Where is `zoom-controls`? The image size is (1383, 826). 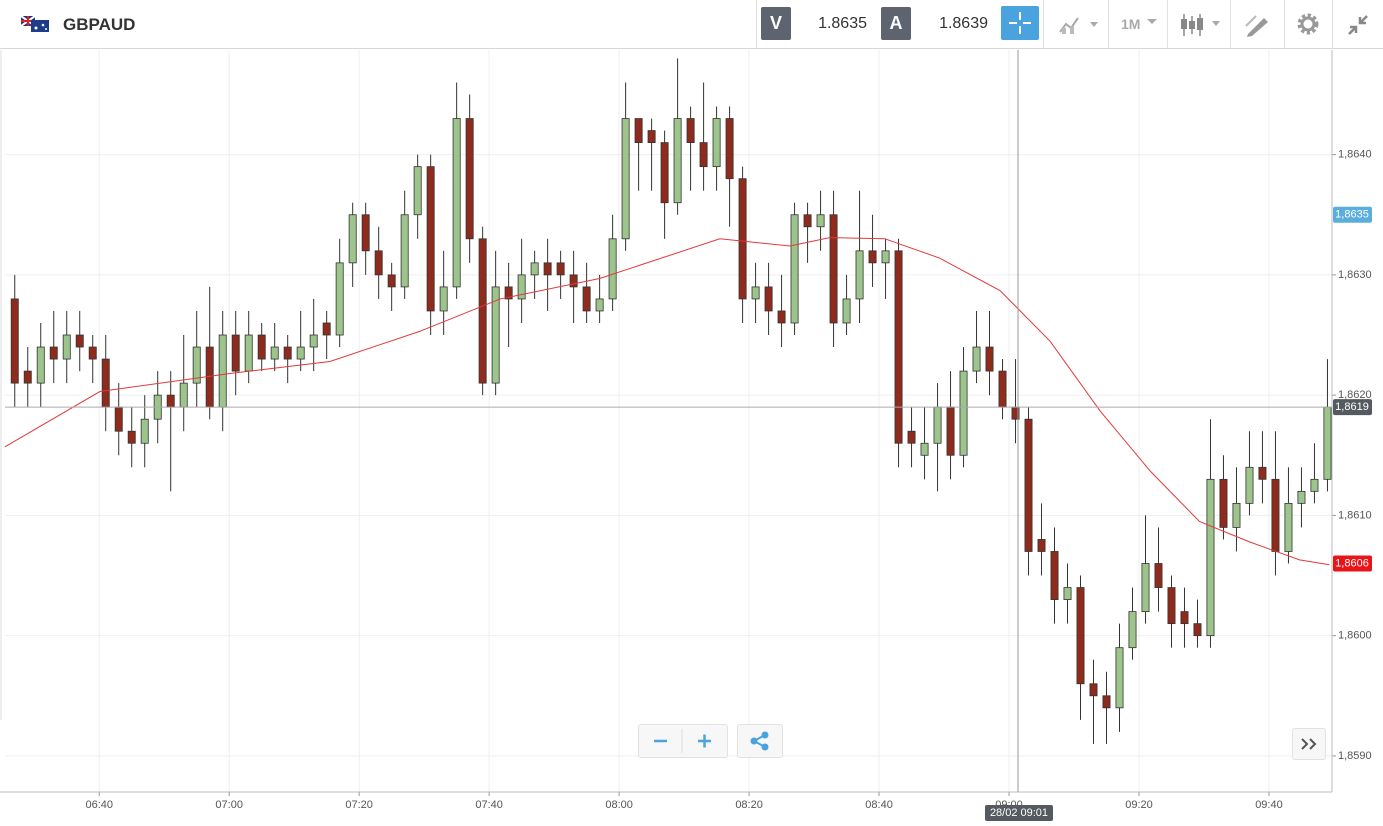 zoom-controls is located at coordinates (683, 741).